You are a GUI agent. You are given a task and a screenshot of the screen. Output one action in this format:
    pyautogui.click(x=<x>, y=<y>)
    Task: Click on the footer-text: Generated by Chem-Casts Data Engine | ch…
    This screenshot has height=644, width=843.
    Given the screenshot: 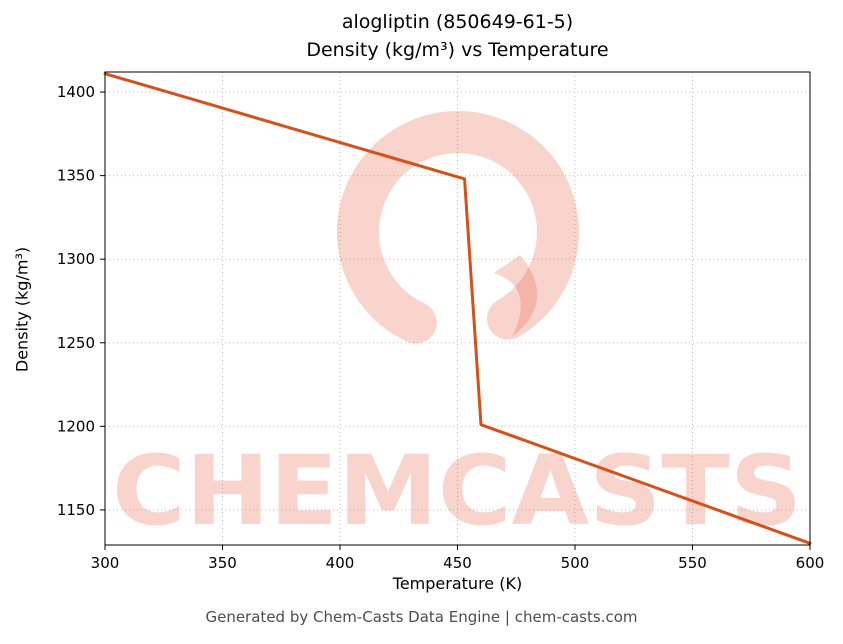 What is the action you would take?
    pyautogui.click(x=421, y=617)
    